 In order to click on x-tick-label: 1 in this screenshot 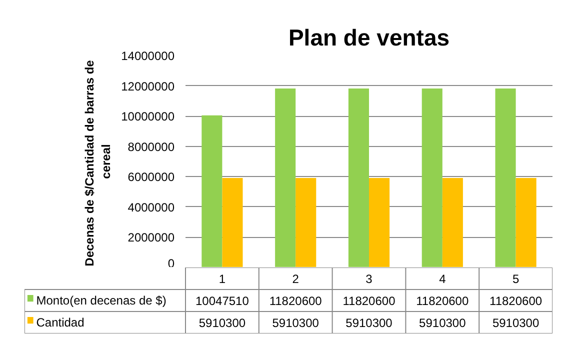, I will do `click(222, 279)`.